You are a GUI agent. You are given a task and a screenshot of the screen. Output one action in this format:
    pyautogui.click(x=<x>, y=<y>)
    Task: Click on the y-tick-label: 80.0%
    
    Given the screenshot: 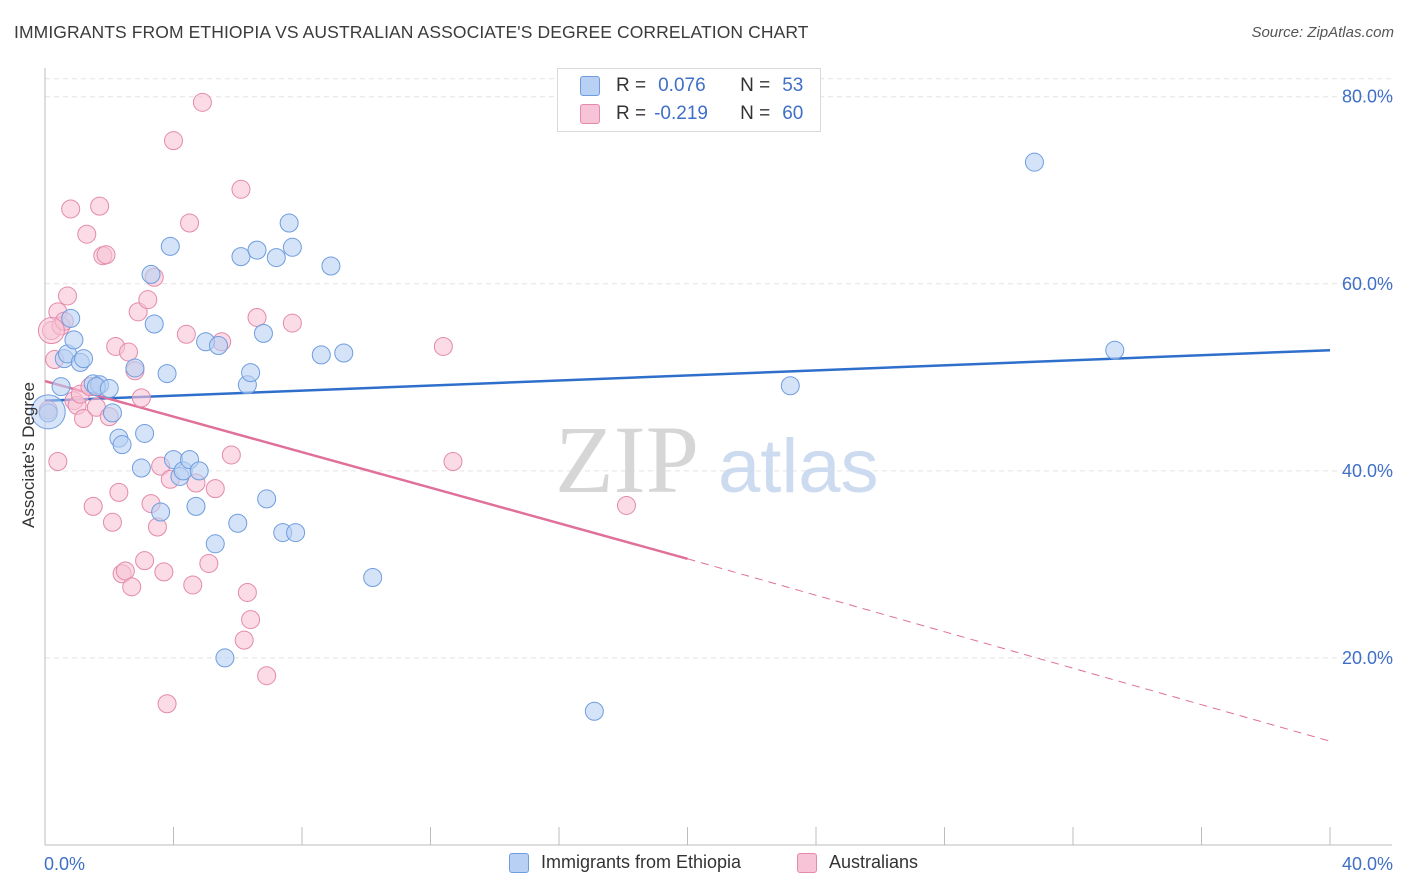 What is the action you would take?
    pyautogui.click(x=1367, y=97)
    